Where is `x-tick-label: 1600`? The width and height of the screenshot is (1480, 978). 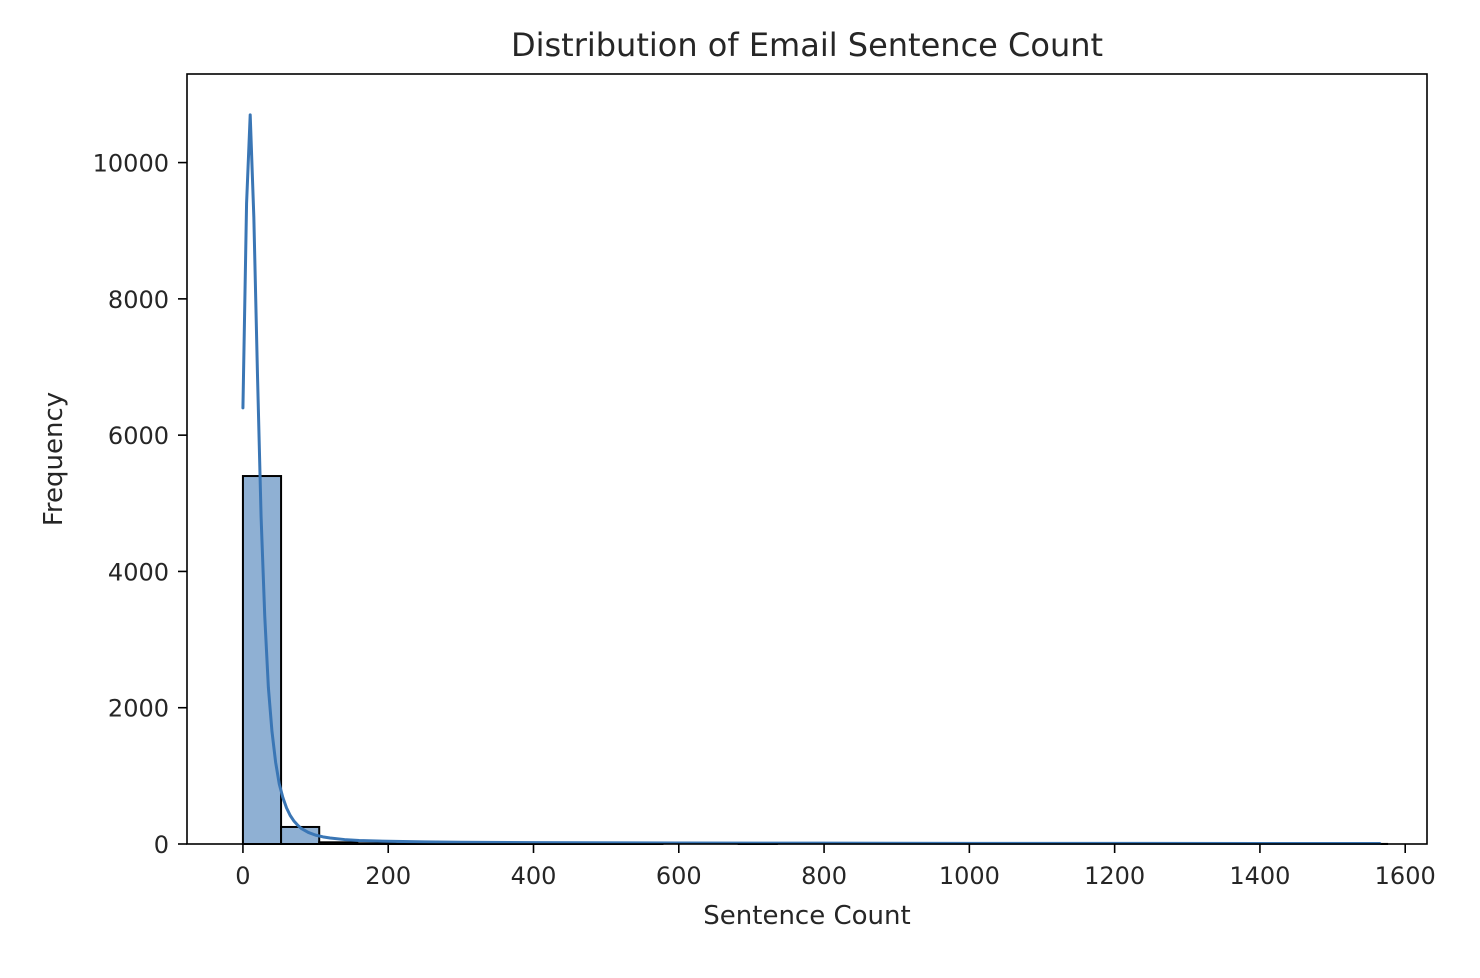
x-tick-label: 1600 is located at coordinates (1405, 876).